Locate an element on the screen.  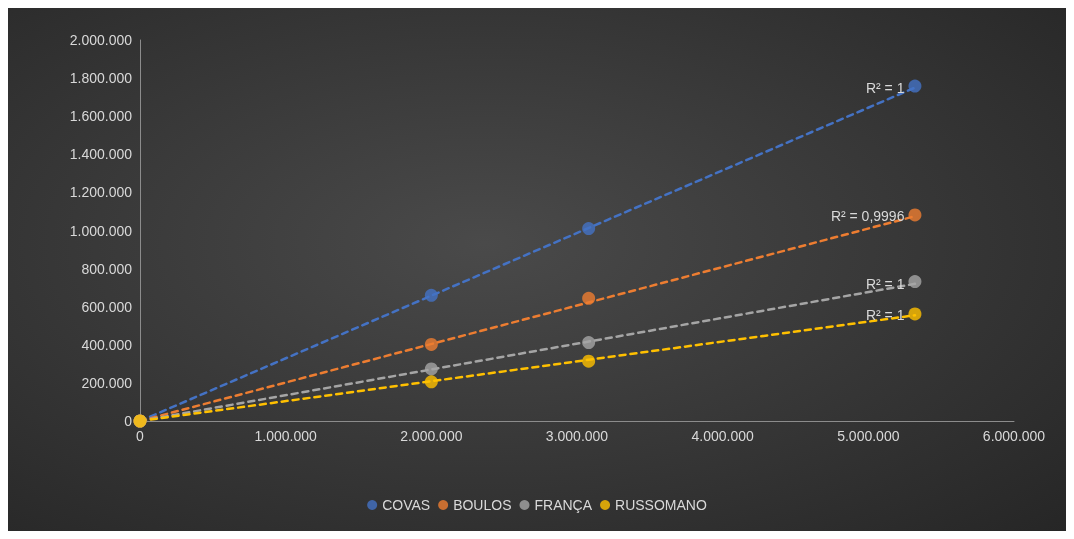
y-tick-label: 1.000.000 is located at coordinates (101, 230).